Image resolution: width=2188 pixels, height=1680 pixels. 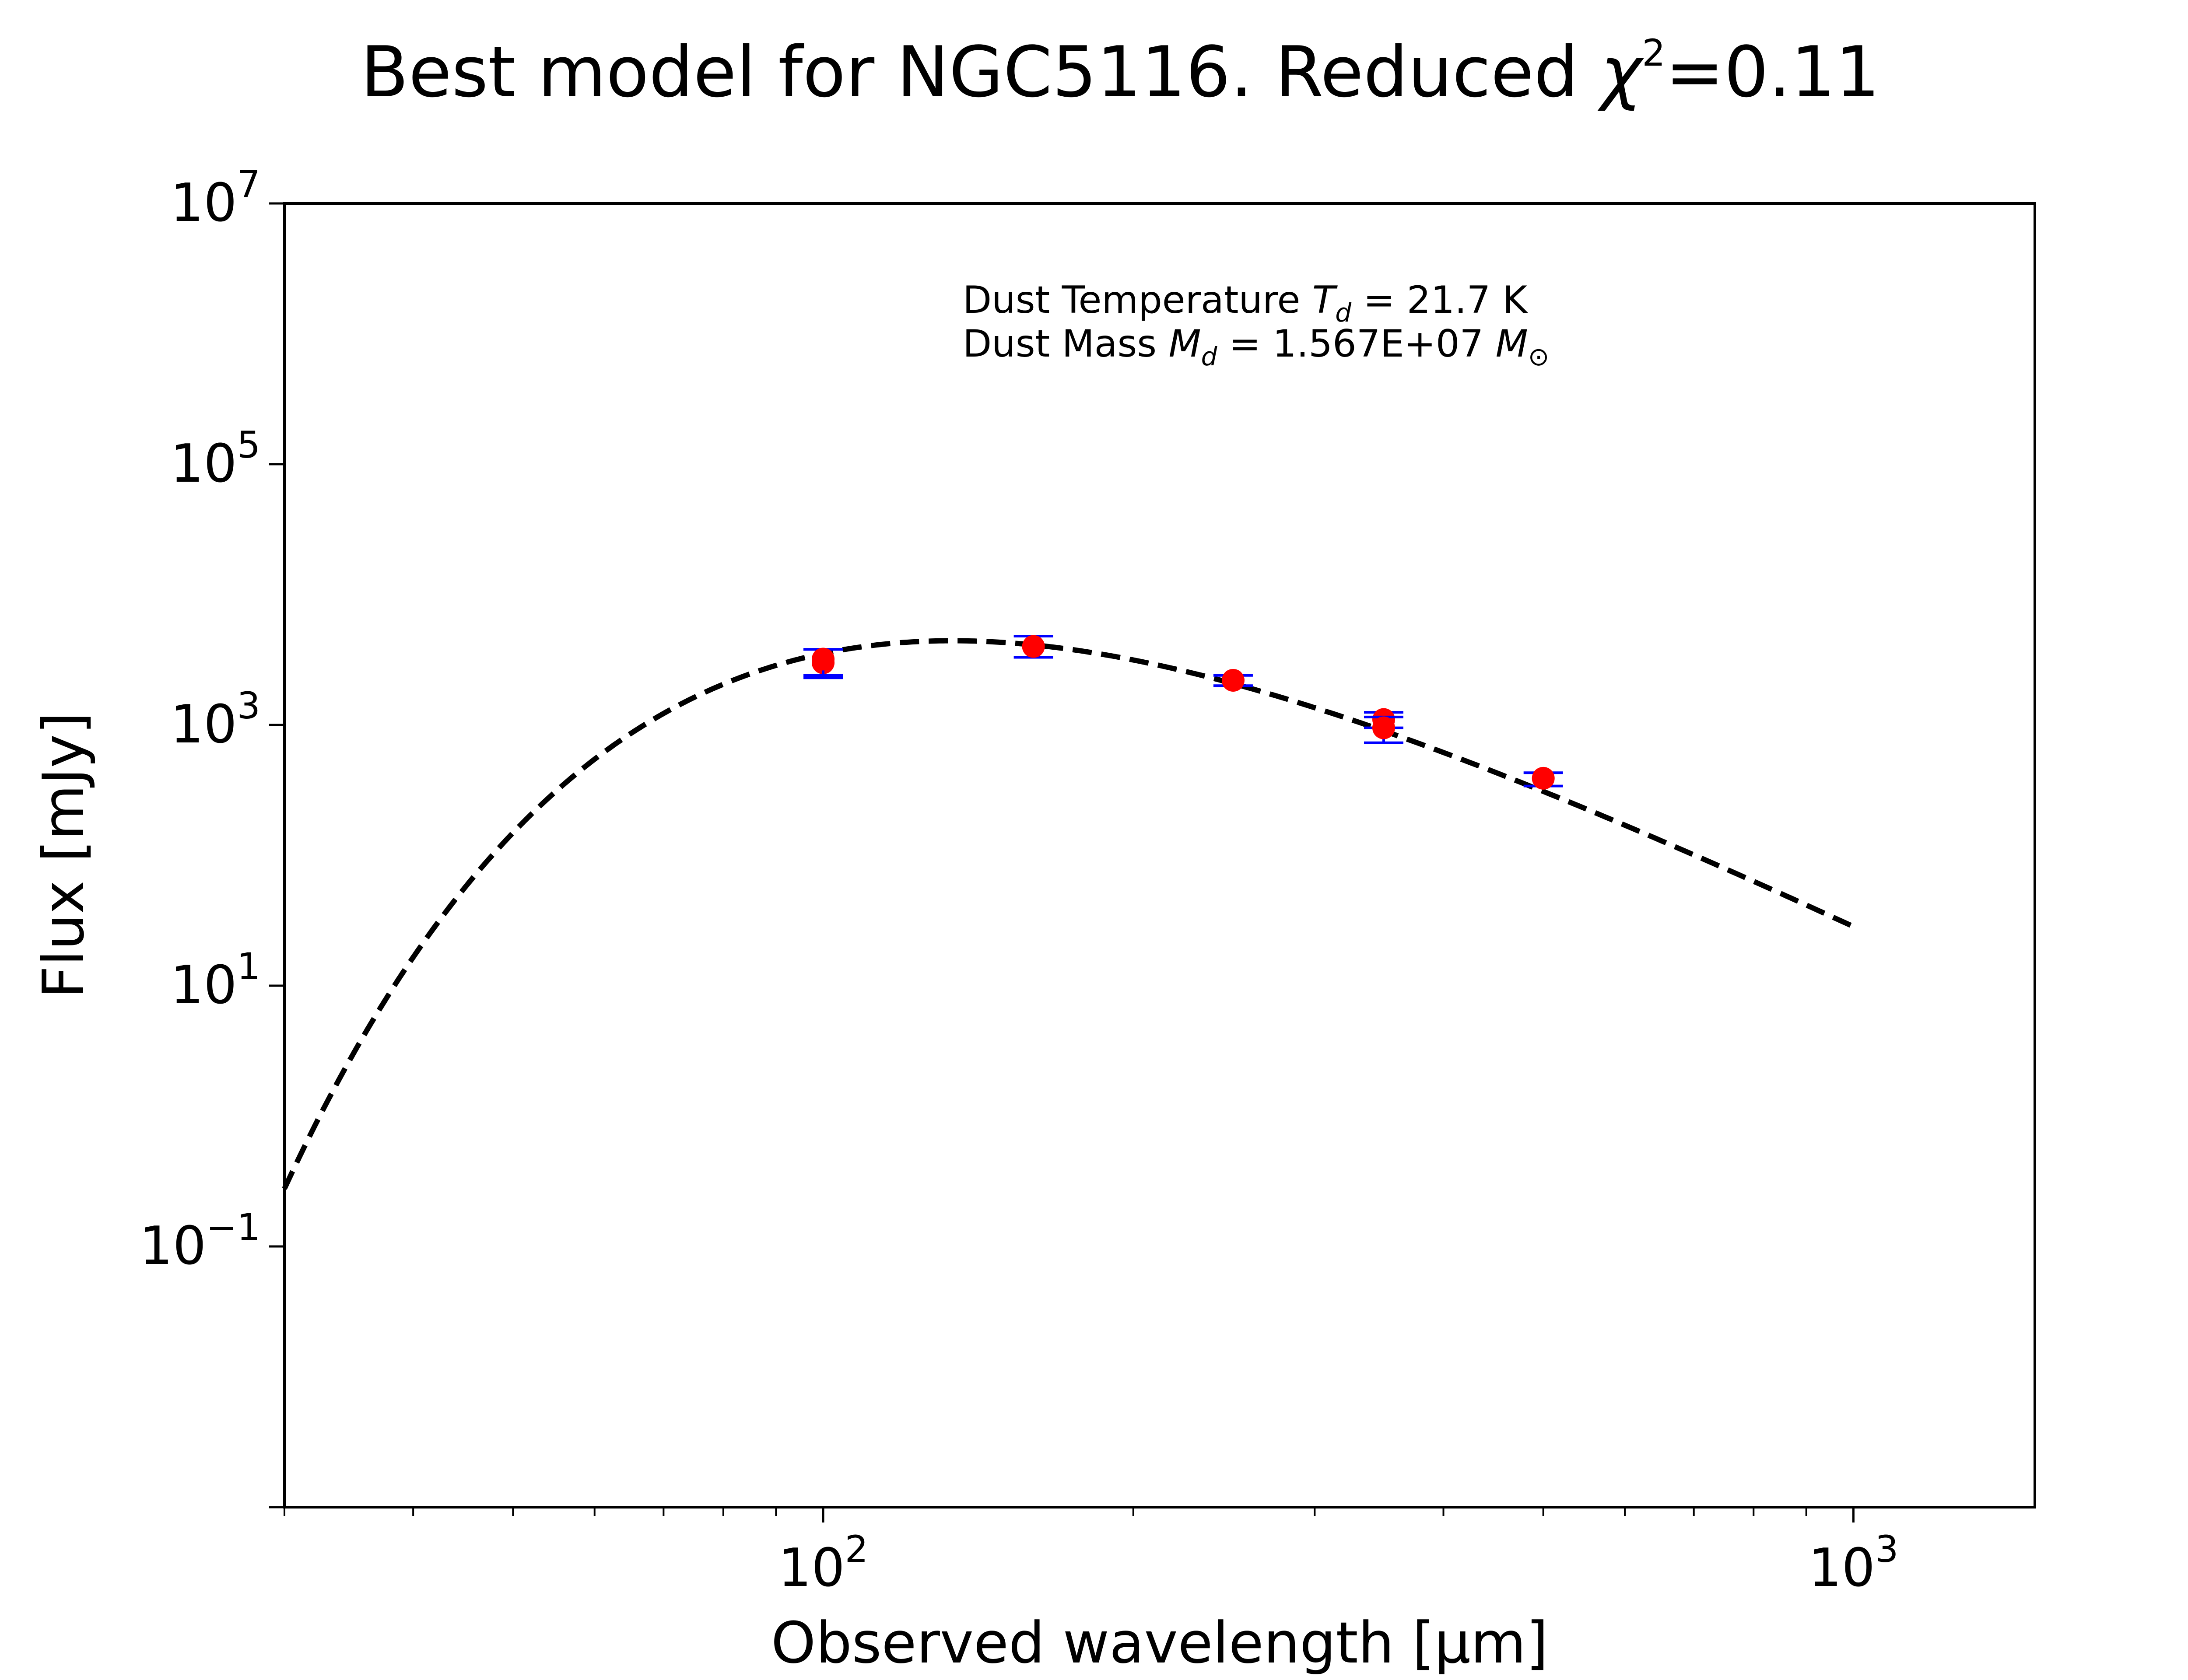 I want to click on x-tick-label: 10², so click(x=823, y=1563).